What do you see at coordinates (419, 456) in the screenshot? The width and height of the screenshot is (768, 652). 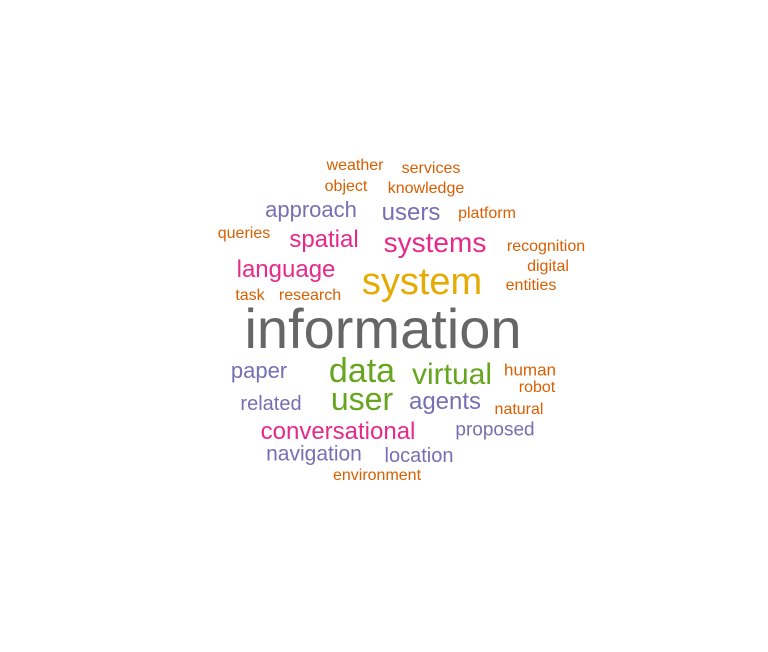 I see `word-location: location` at bounding box center [419, 456].